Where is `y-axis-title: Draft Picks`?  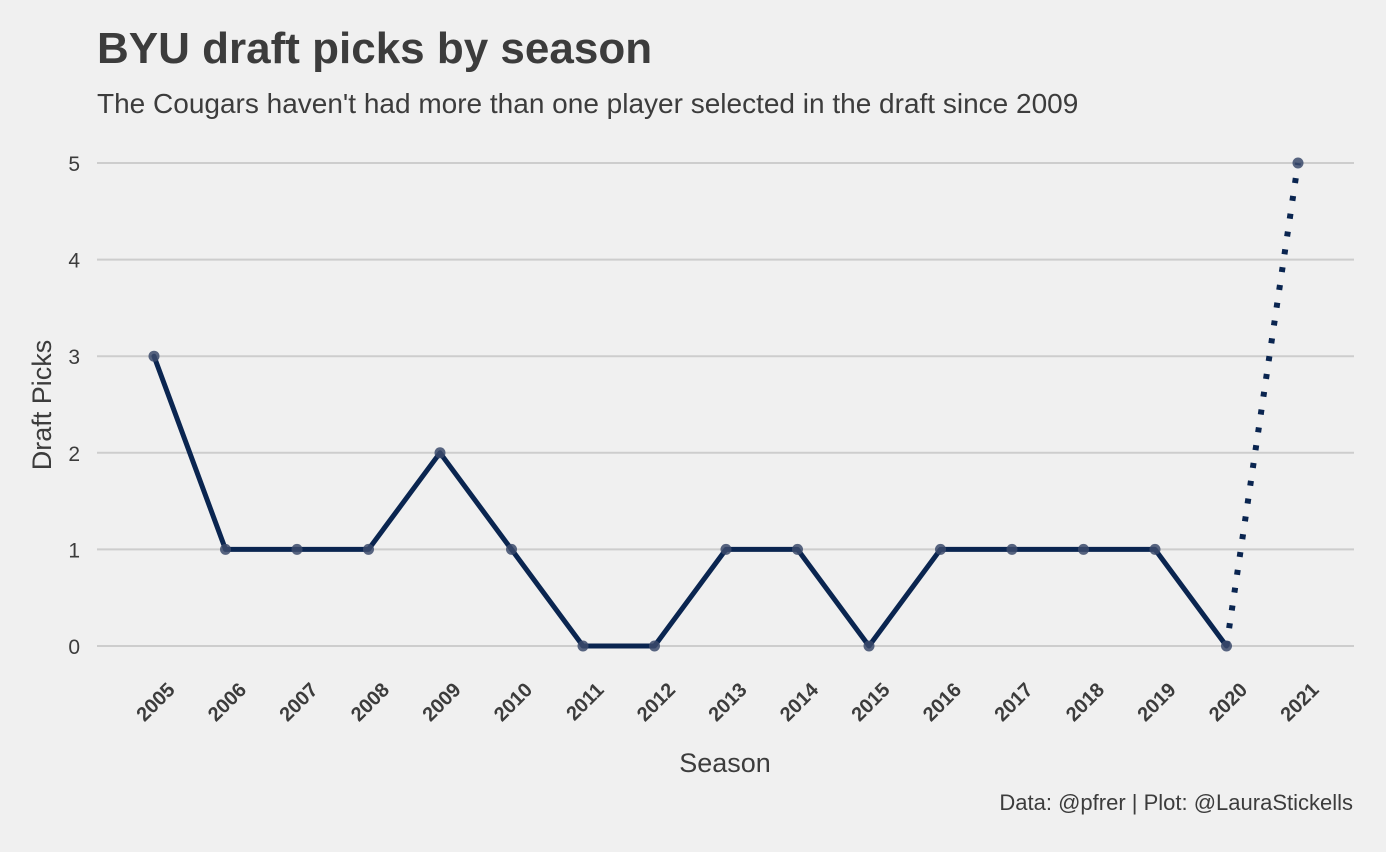 y-axis-title: Draft Picks is located at coordinates (42, 405).